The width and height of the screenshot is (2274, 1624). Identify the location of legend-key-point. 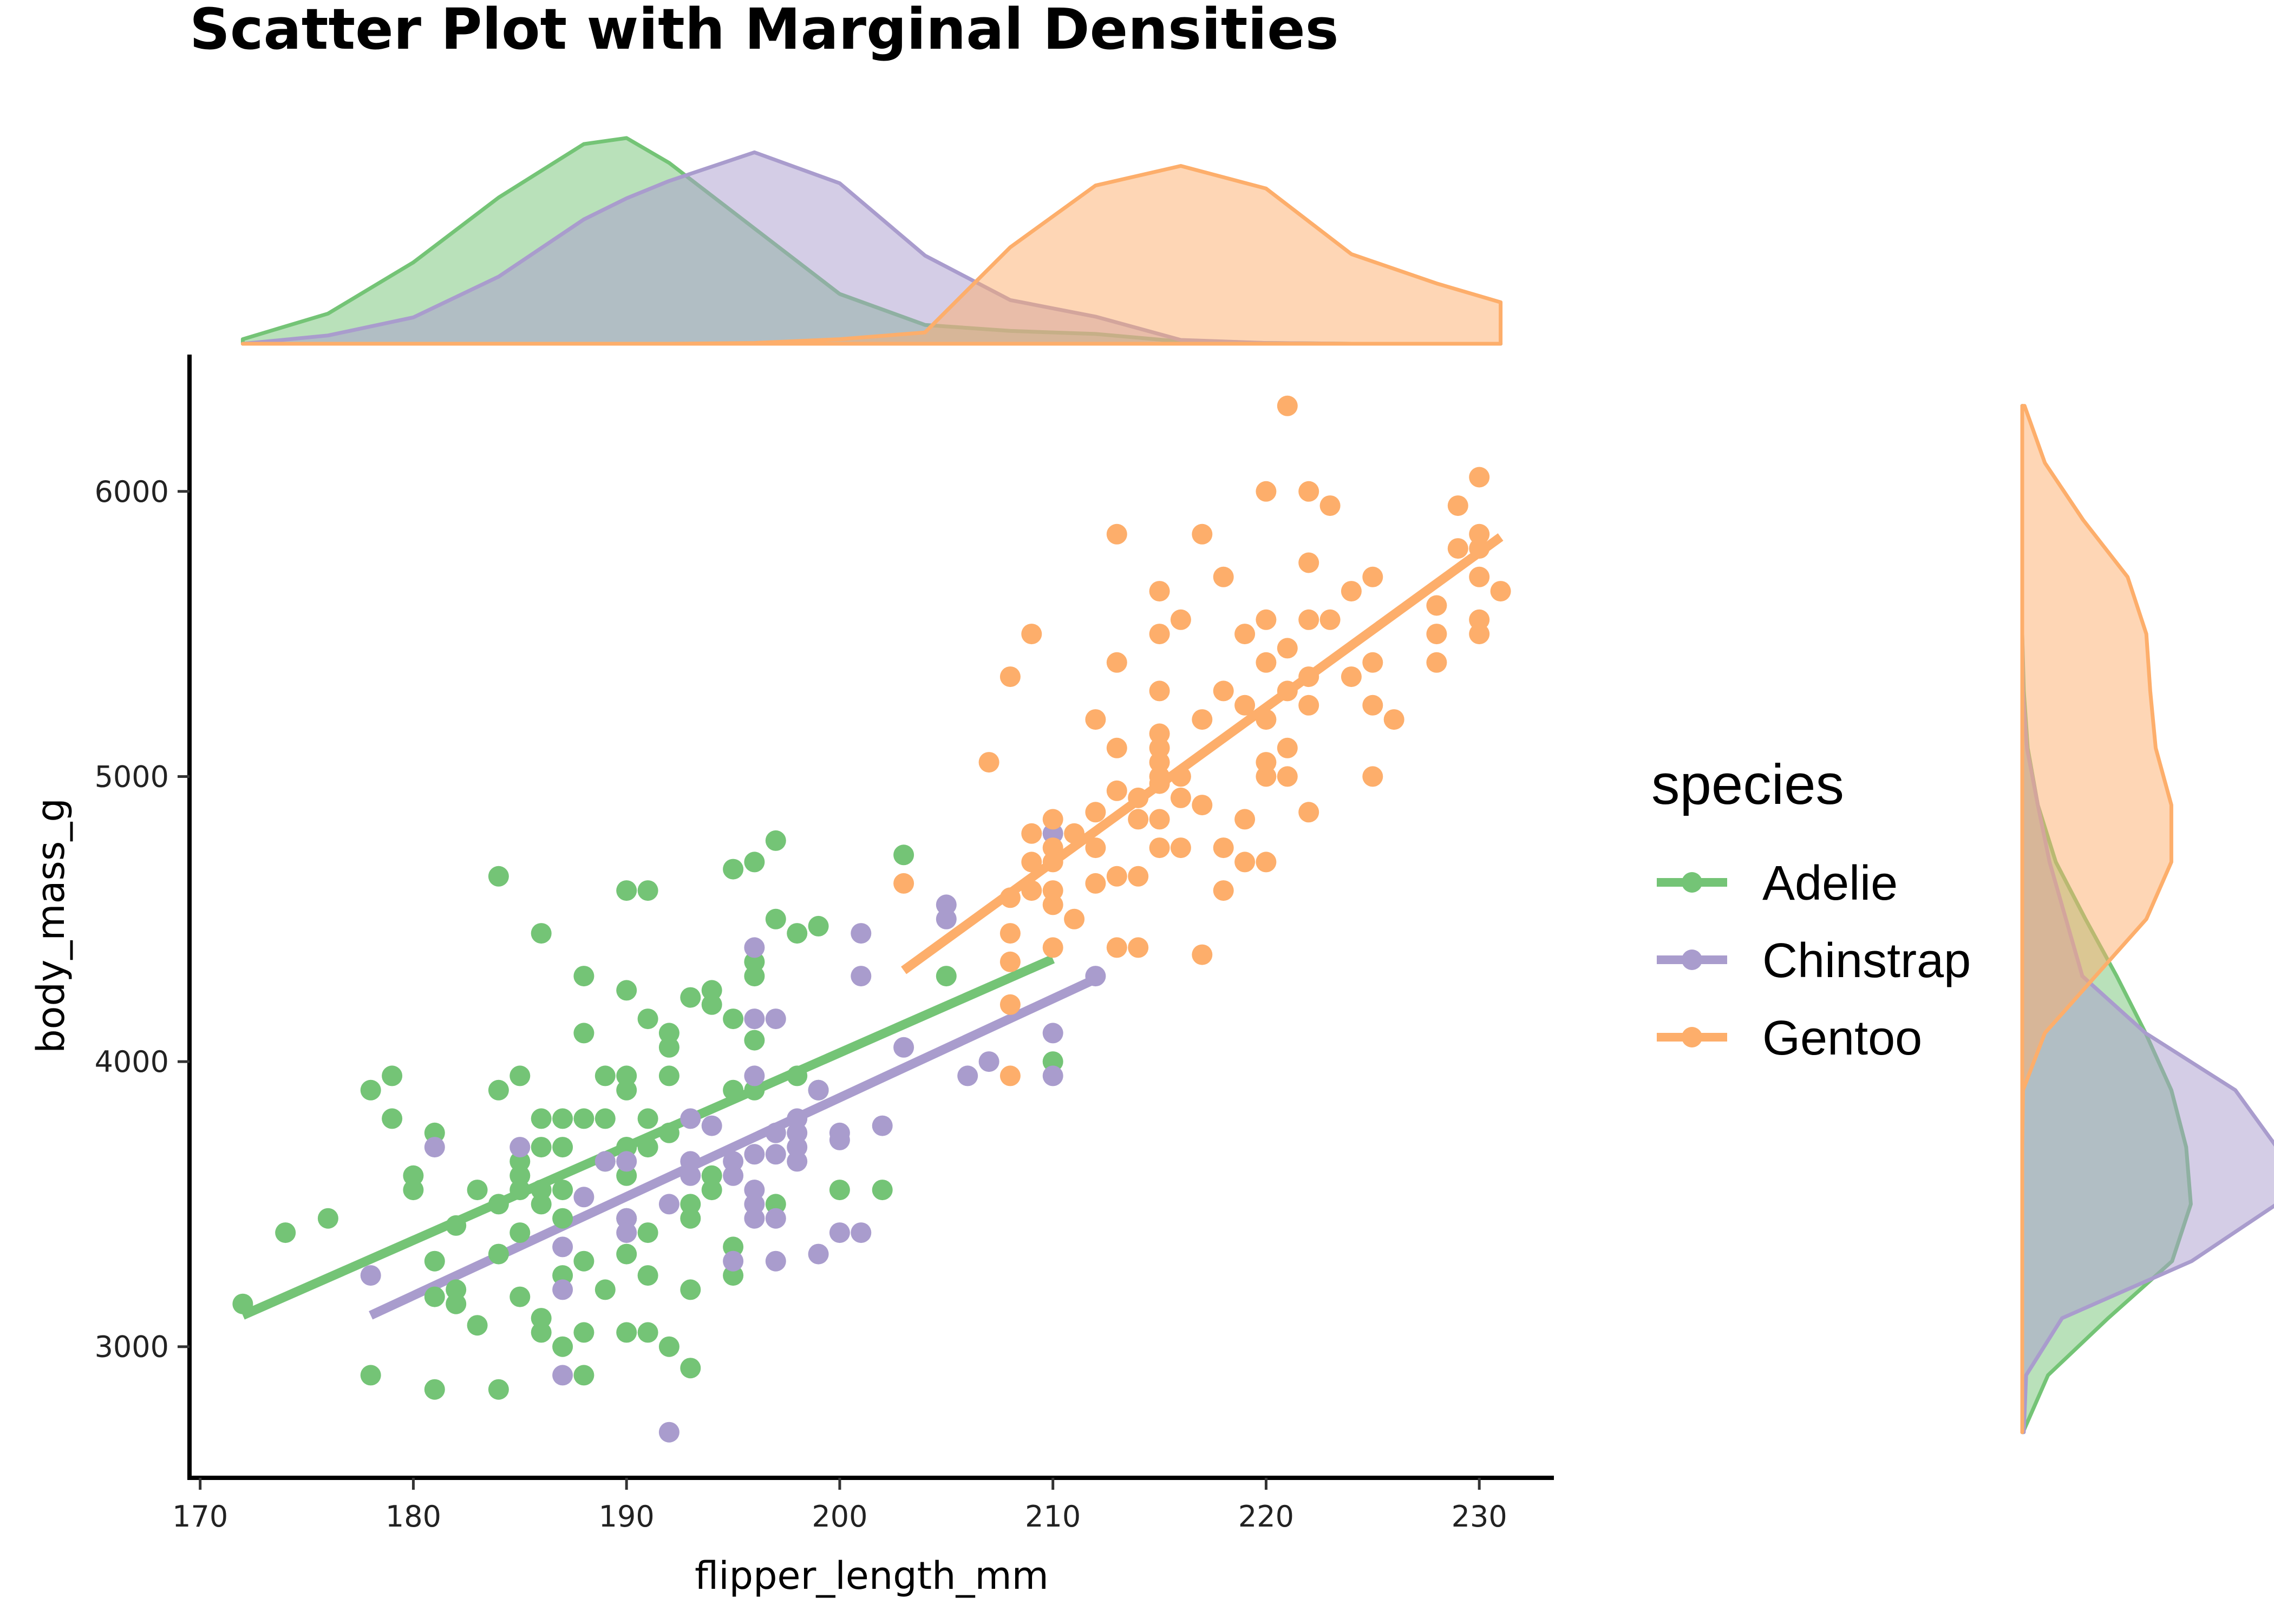
(1692, 959).